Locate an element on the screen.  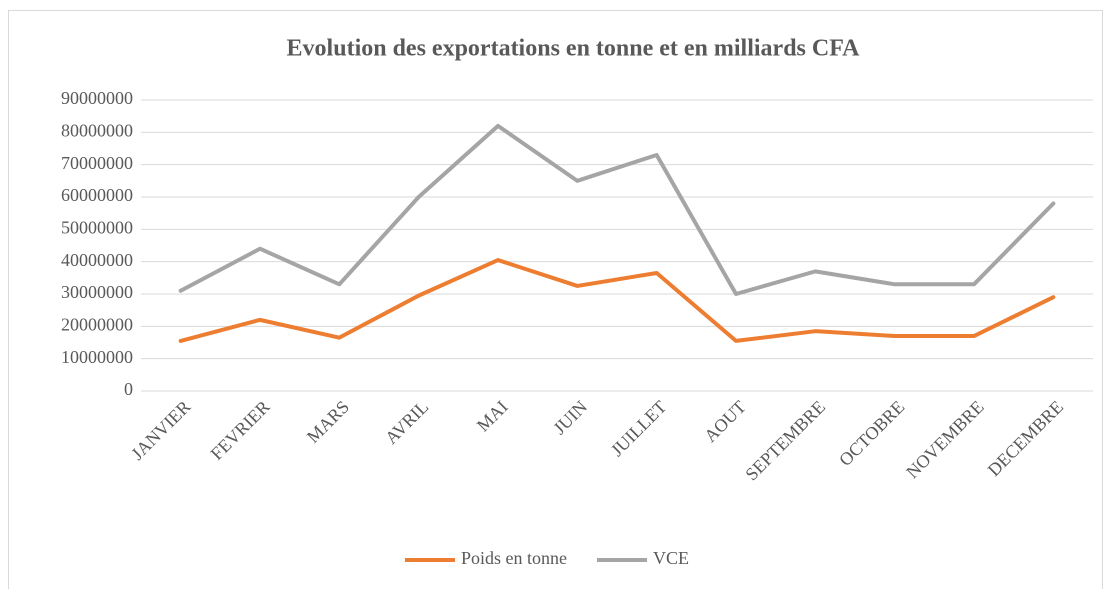
y-tick-label: 50000000 is located at coordinates (97, 227).